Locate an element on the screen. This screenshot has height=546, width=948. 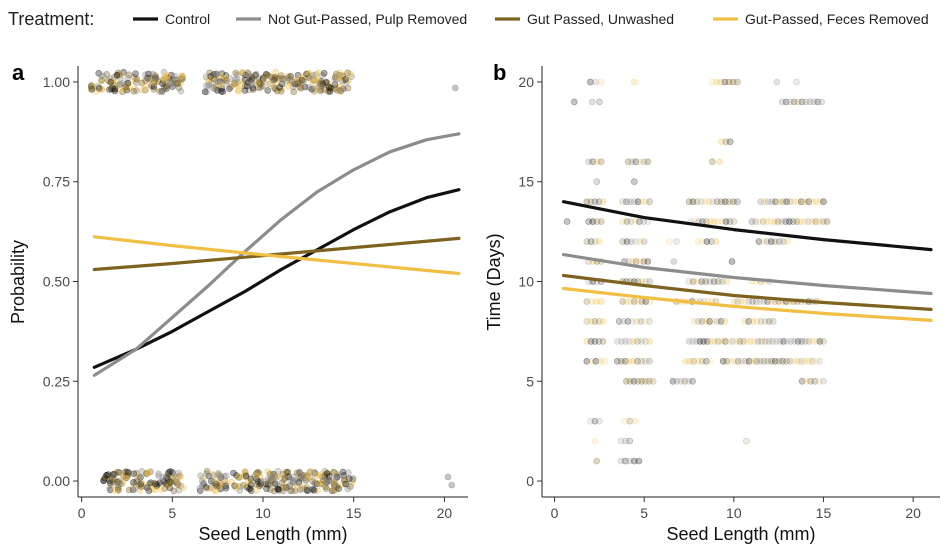
panel-a-x-ticks: 0 5 10 15 20 is located at coordinates (265, 509).